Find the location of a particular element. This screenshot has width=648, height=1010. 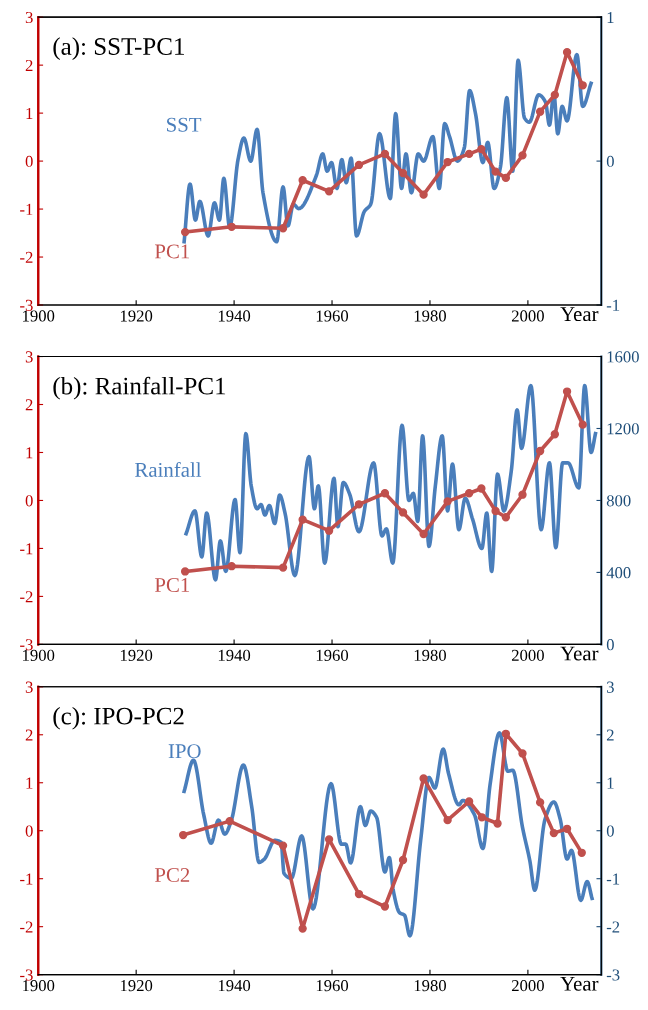

y2-tick-label: -3 is located at coordinates (613, 975).